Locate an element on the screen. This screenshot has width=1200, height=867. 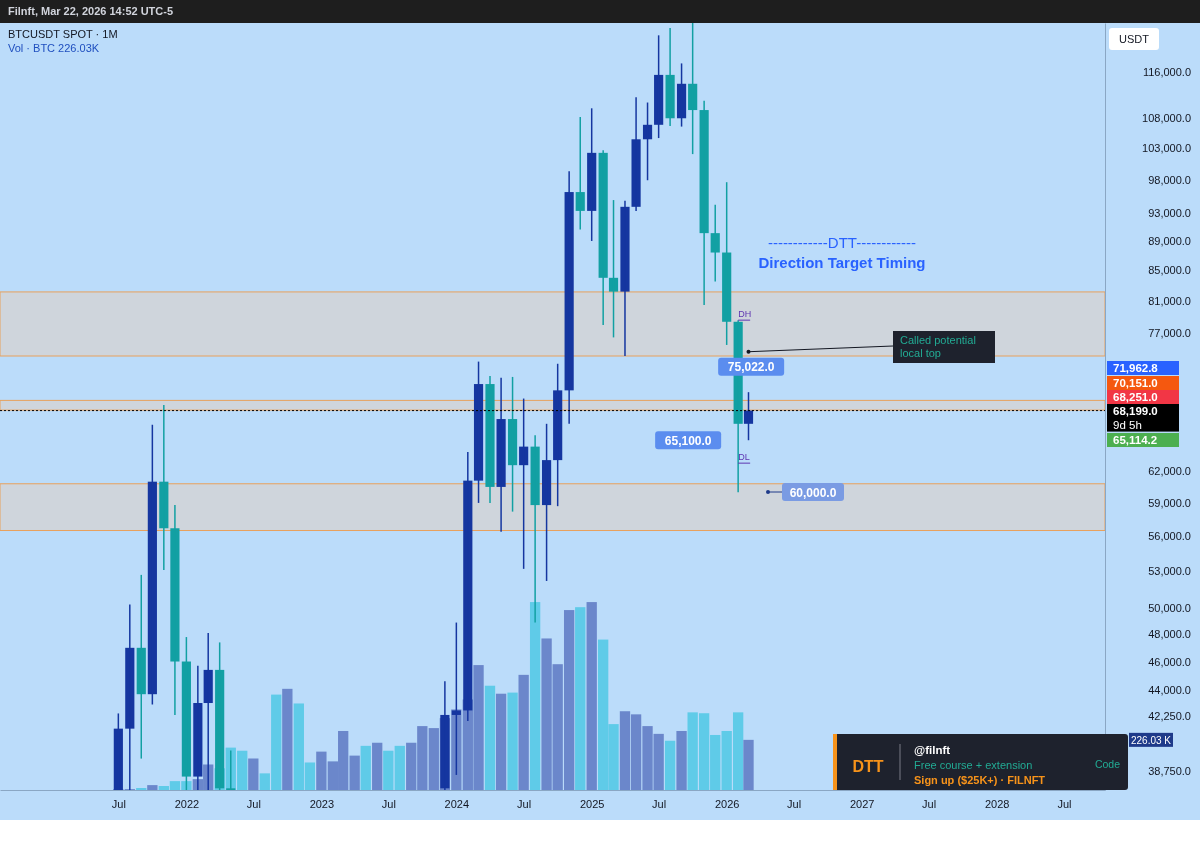
annotation: Code is located at coordinates (1107, 764).